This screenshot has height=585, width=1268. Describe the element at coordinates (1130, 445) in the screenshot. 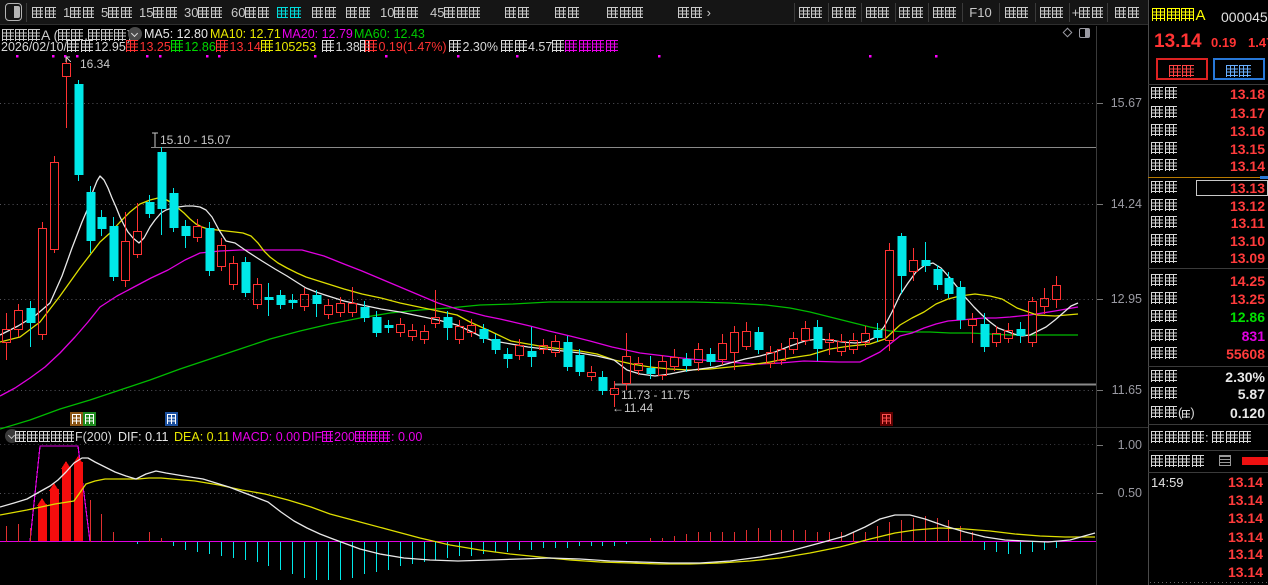

I see `svg-text: 1.00` at that location.